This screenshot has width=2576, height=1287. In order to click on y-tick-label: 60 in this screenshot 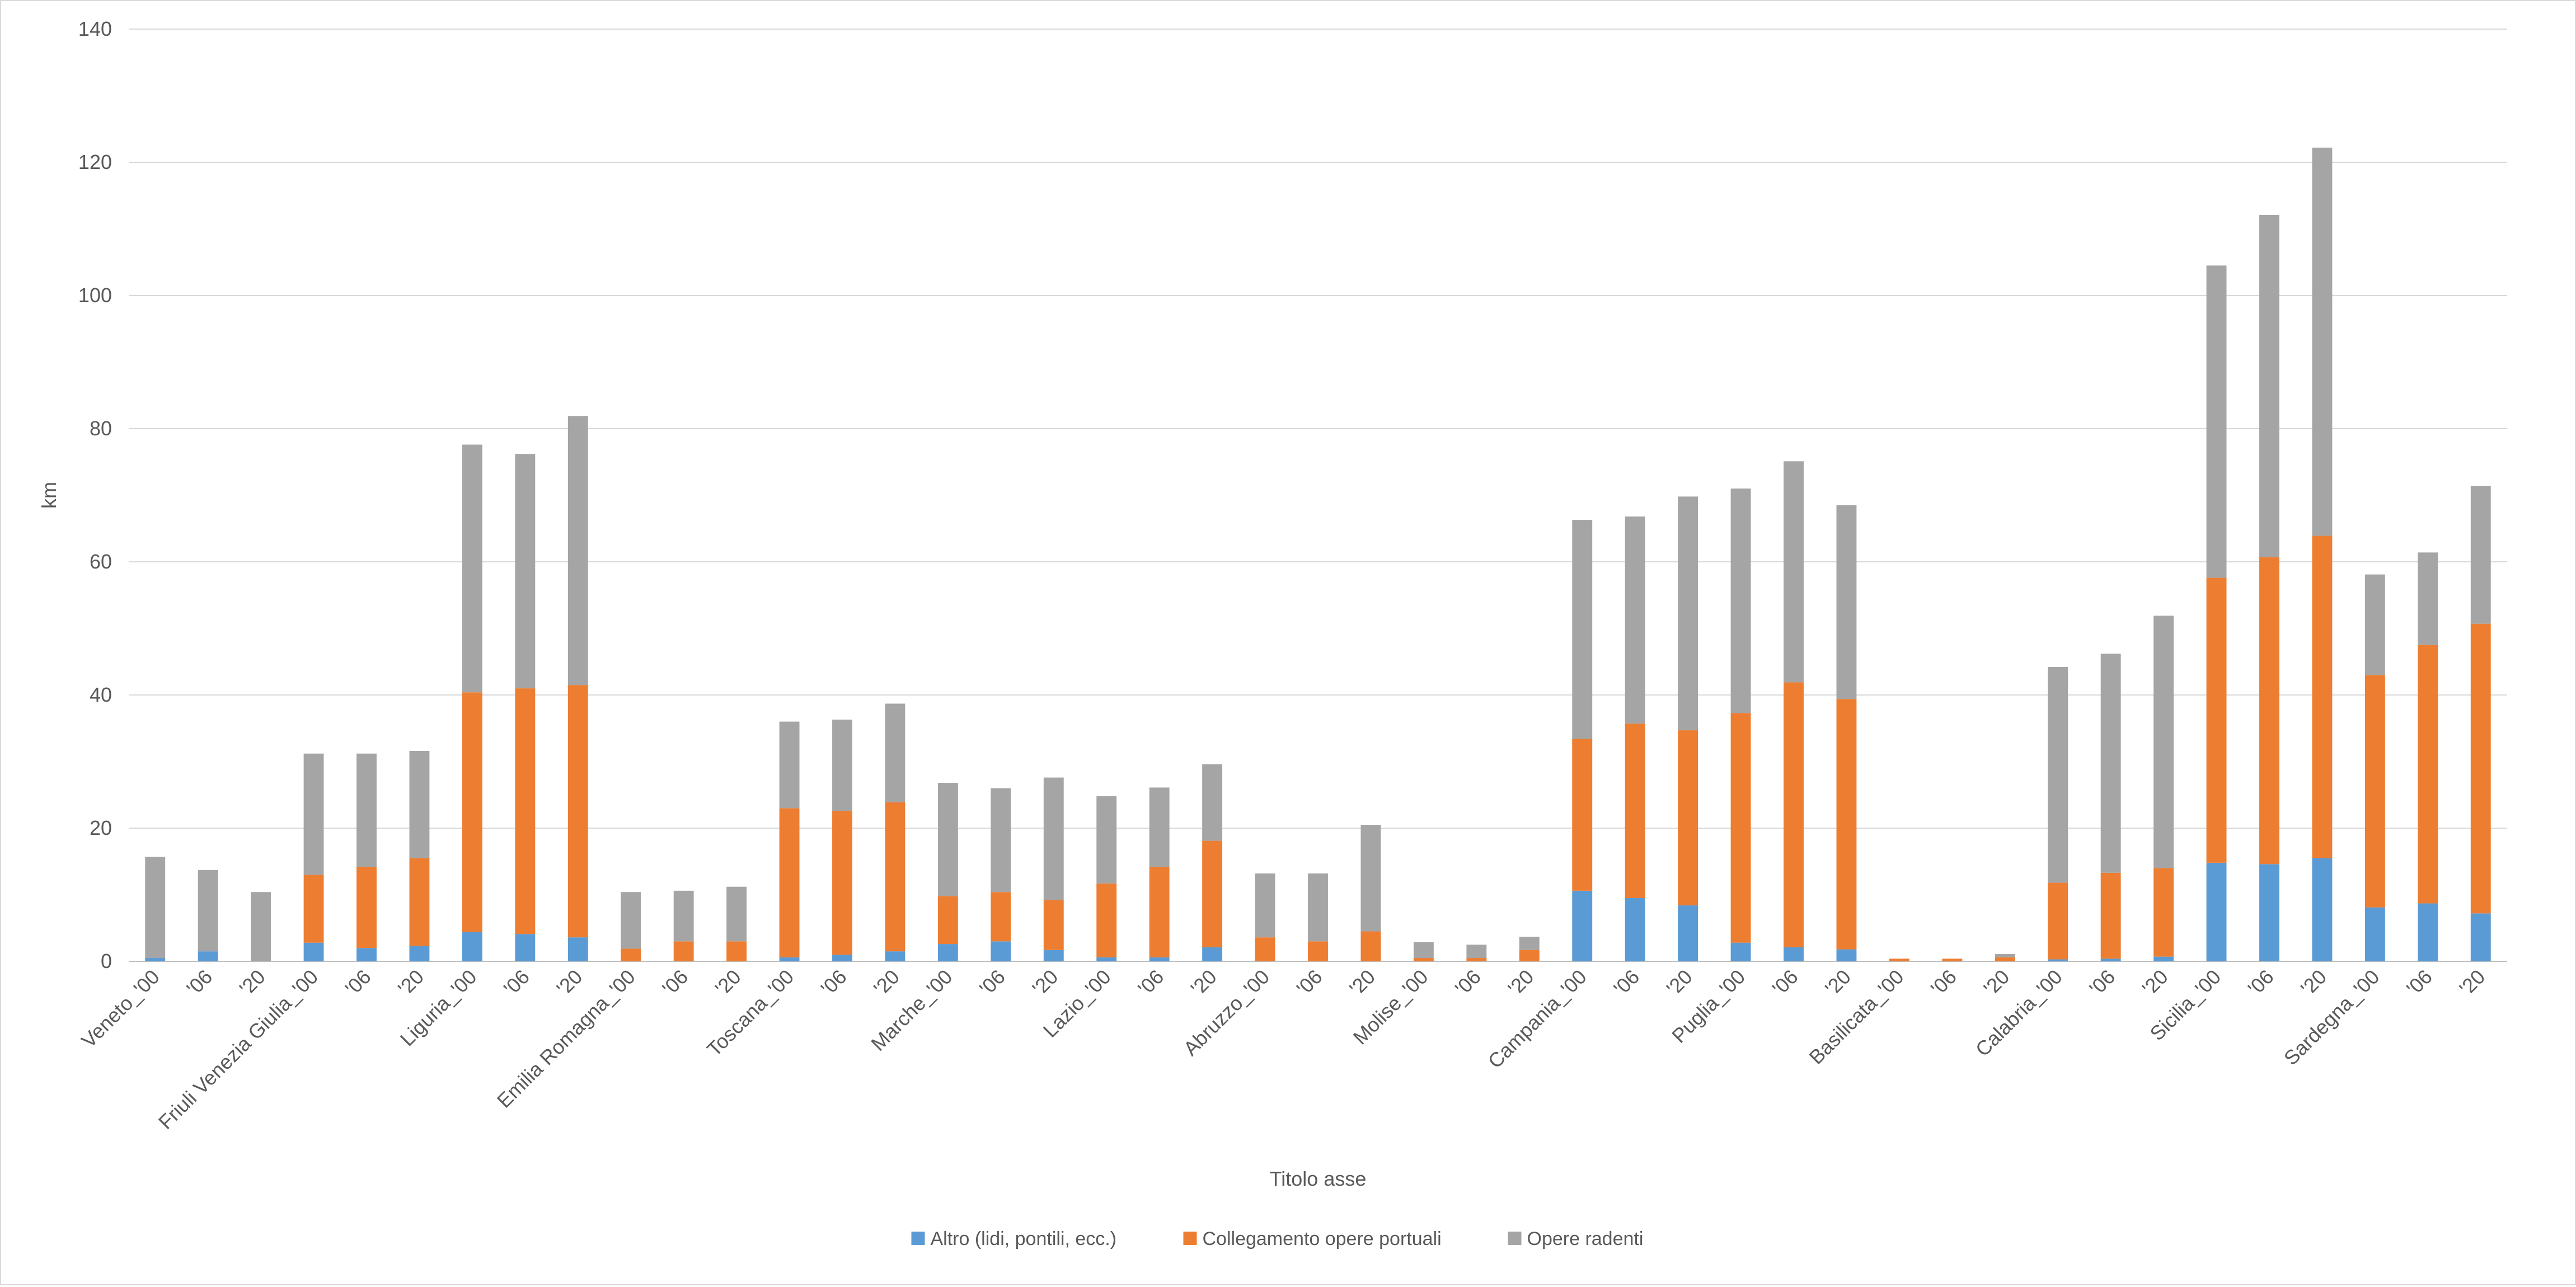, I will do `click(101, 561)`.